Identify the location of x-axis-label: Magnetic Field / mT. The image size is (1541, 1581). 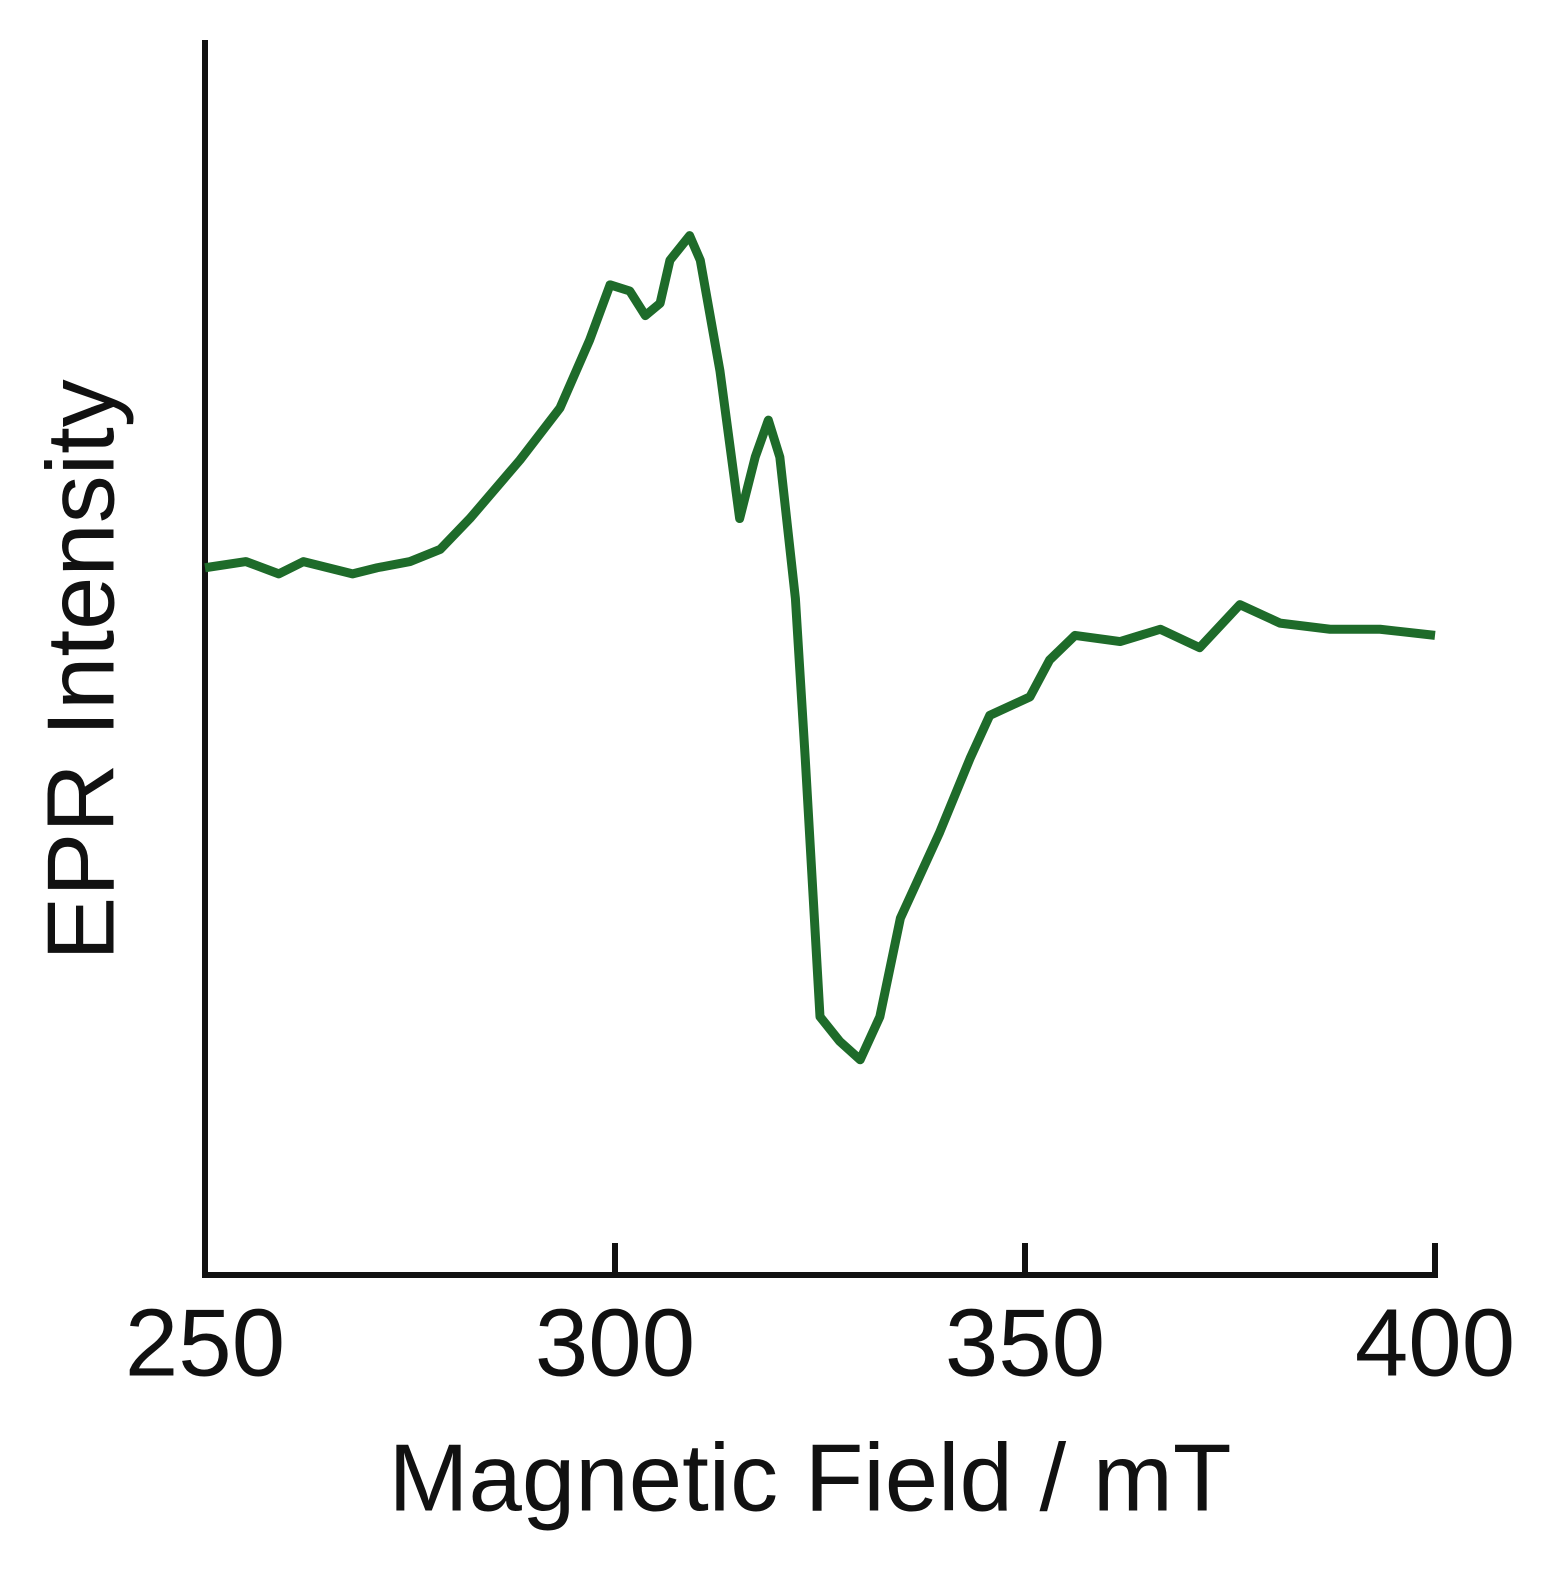
(810, 1477).